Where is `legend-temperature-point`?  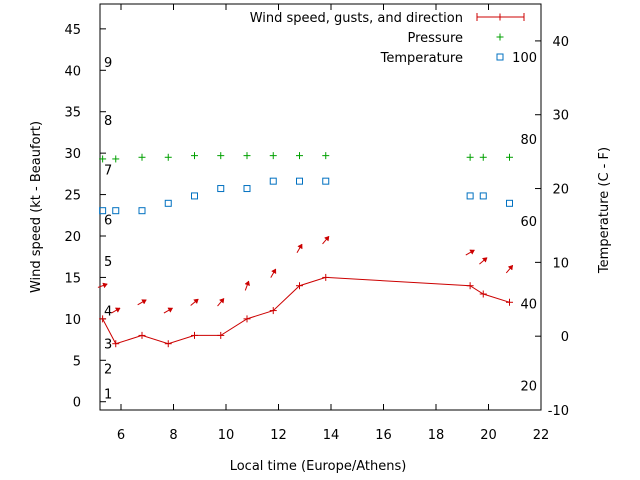
legend-temperature-point is located at coordinates (500, 57).